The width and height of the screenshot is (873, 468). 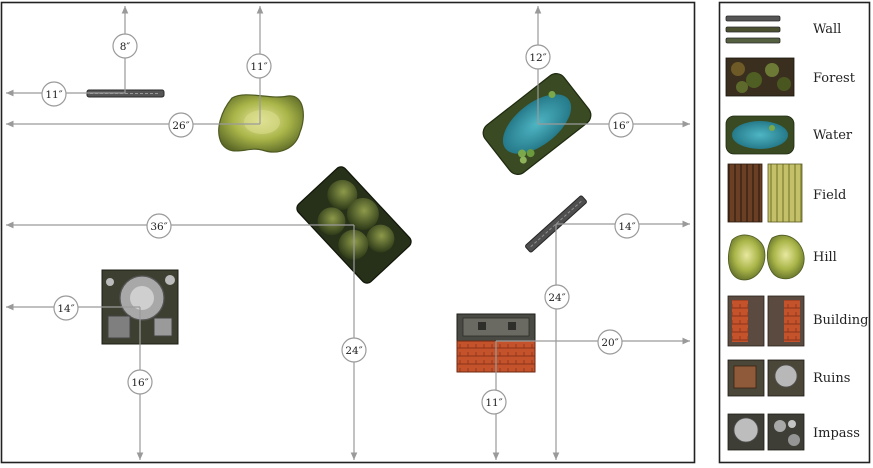 I want to click on legend-label-ruins: Ruins, so click(x=832, y=378).